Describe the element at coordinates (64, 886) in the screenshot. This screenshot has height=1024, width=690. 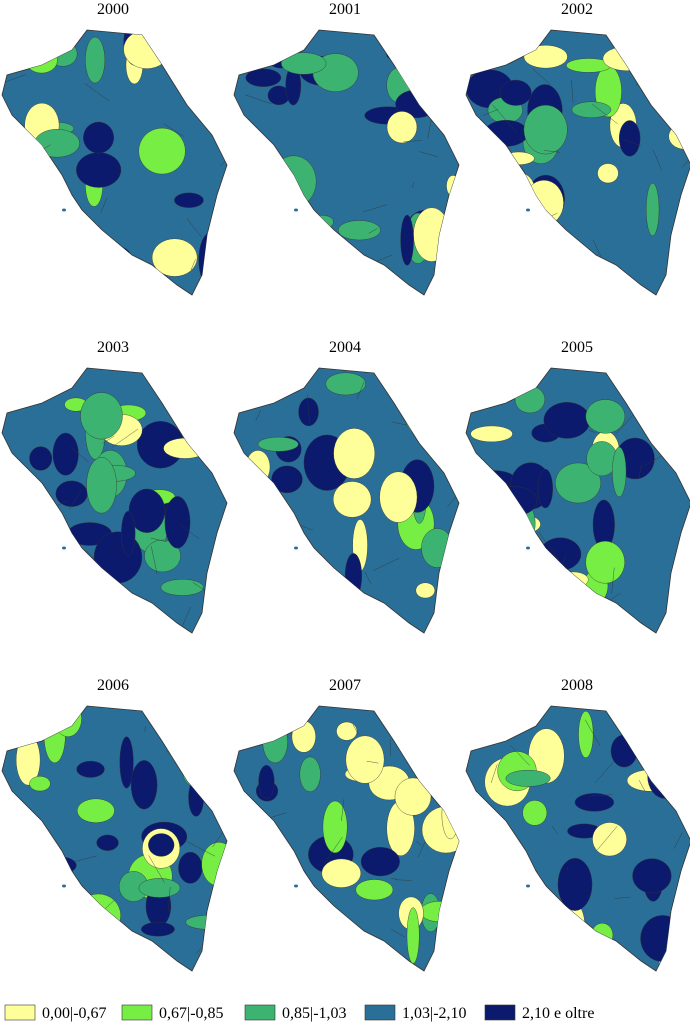
I see `island` at that location.